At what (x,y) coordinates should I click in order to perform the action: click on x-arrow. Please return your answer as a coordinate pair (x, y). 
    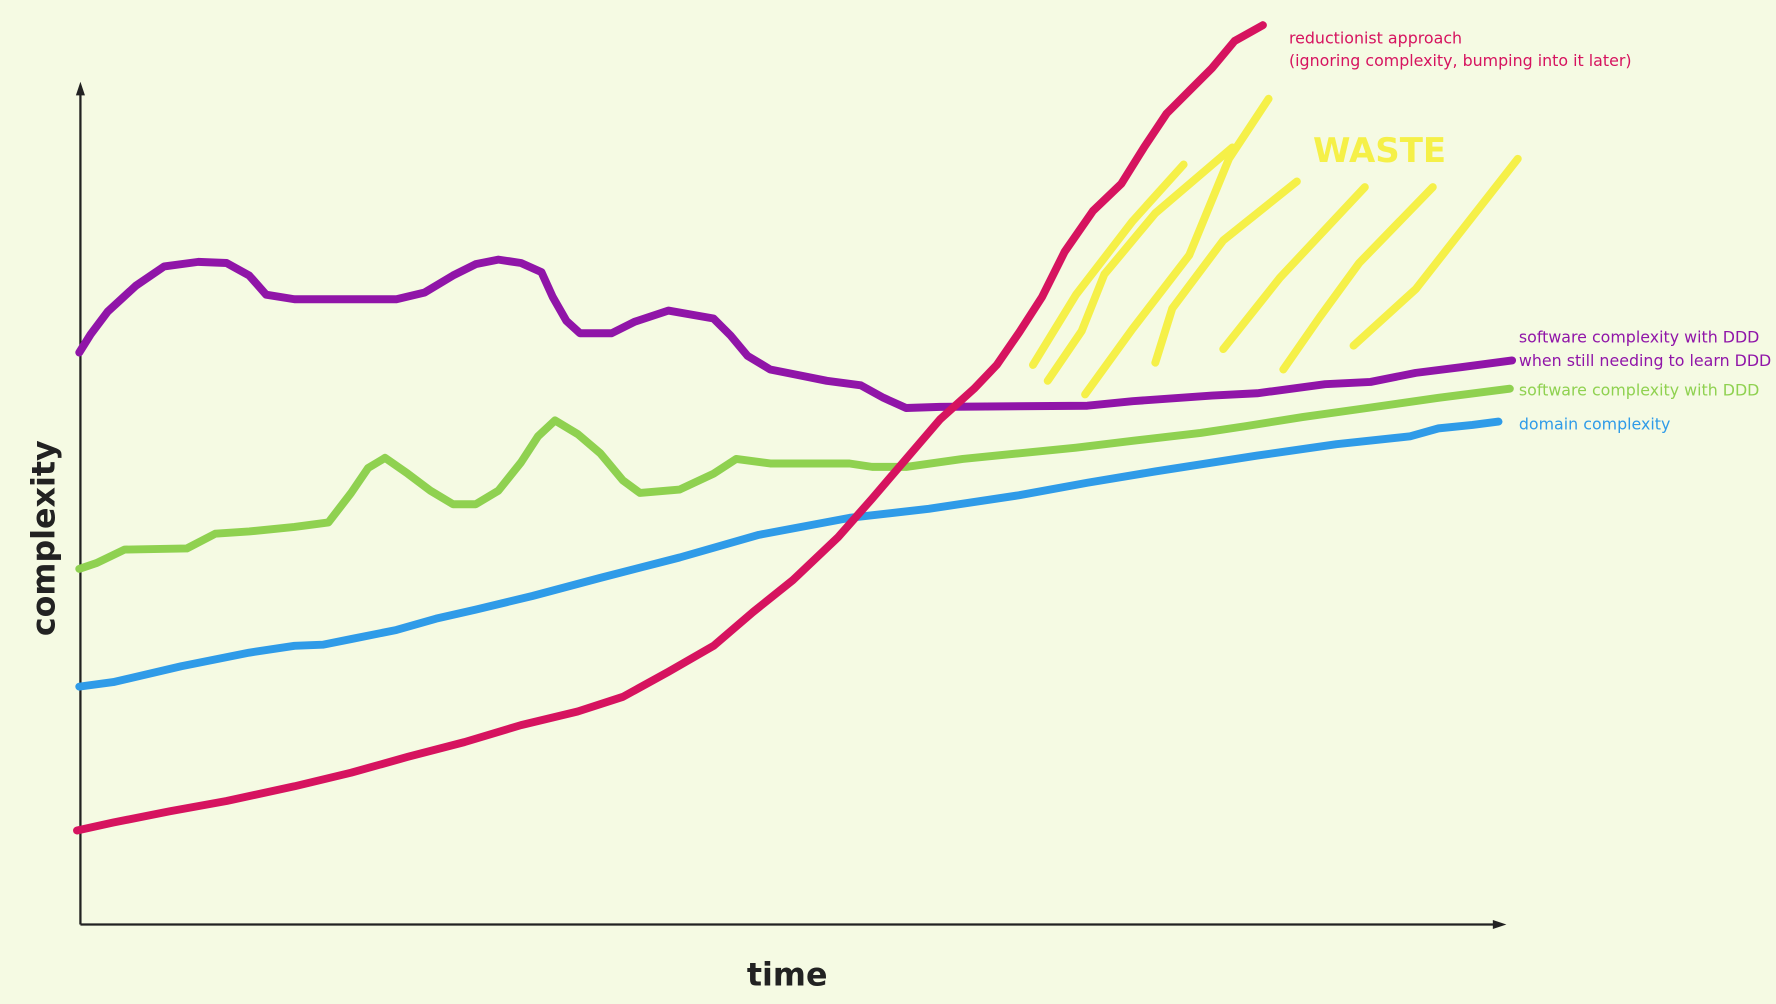
    Looking at the image, I should click on (1499, 924).